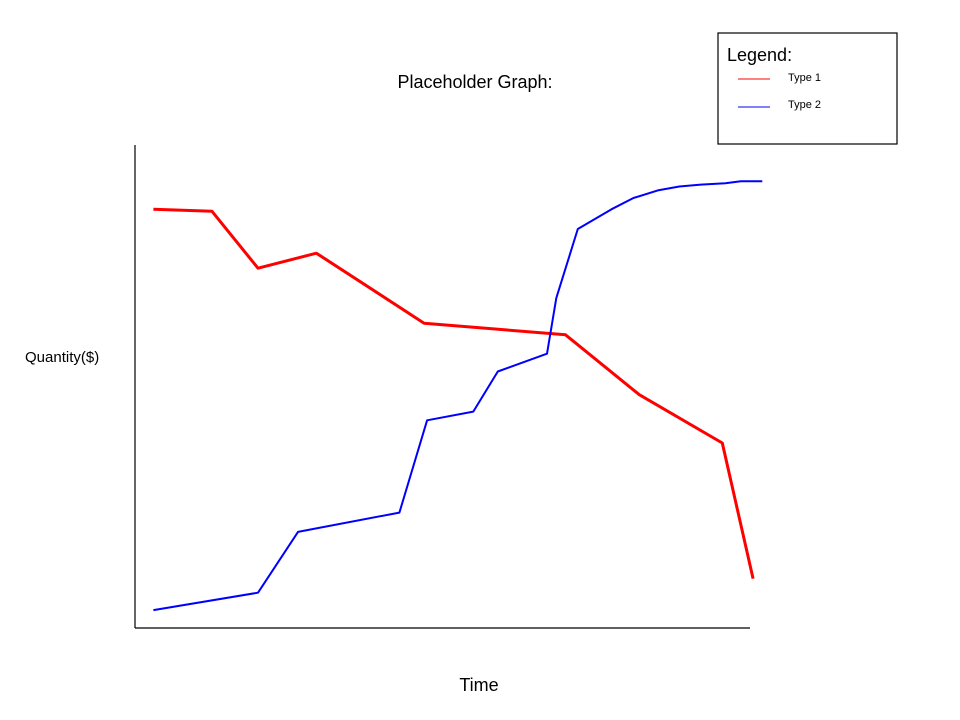  I want to click on chart-title: Placeholder Graph:, so click(474, 82).